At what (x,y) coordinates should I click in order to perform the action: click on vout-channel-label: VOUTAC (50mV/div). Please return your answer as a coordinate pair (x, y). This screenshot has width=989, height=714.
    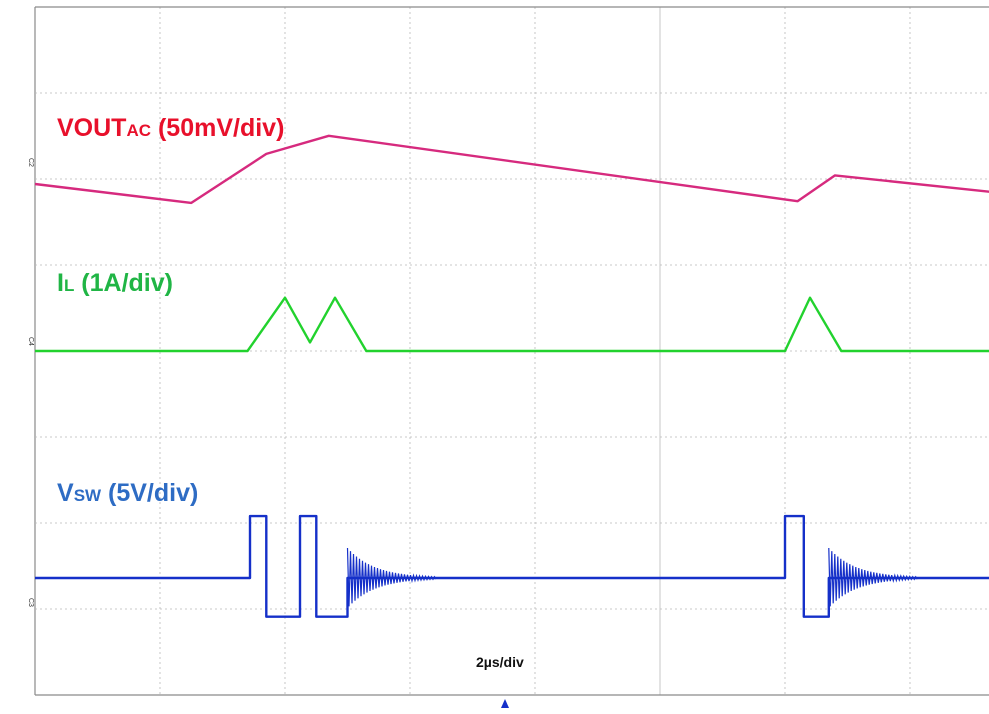
    Looking at the image, I should click on (170, 128).